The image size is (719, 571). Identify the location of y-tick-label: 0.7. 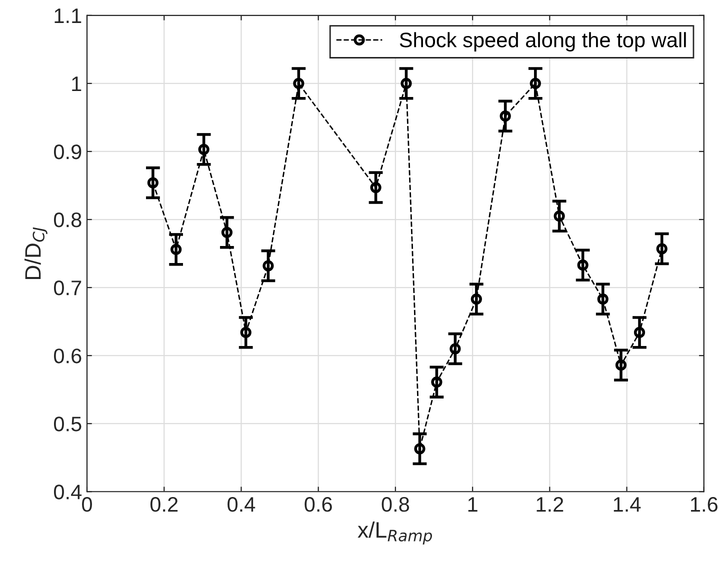
(68, 288).